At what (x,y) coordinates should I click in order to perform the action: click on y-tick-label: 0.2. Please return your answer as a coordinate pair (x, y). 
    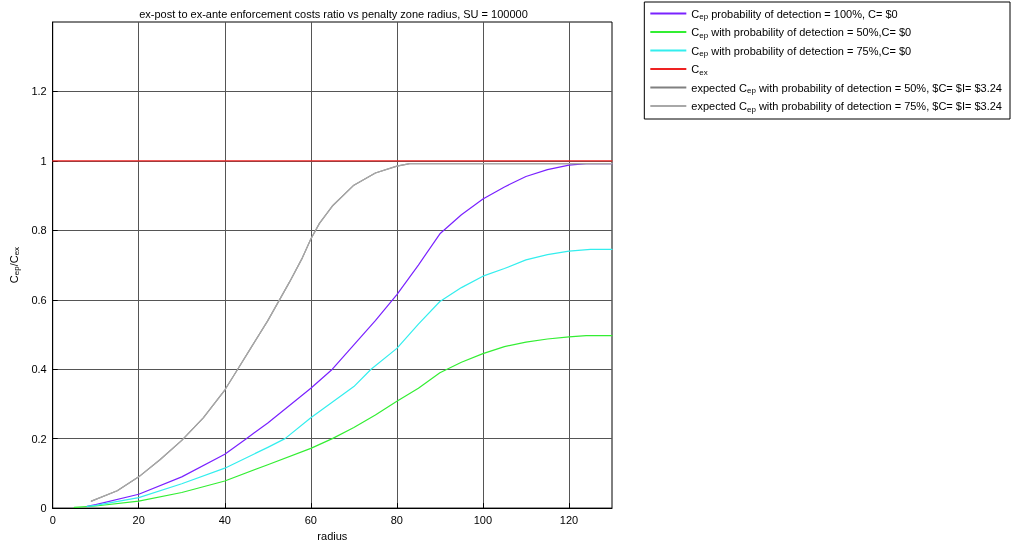
    Looking at the image, I should click on (39, 438).